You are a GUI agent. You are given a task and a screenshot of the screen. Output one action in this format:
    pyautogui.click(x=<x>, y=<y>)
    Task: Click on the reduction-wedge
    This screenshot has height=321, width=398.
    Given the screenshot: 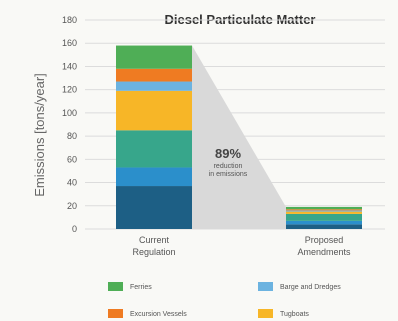 What is the action you would take?
    pyautogui.click(x=239, y=137)
    